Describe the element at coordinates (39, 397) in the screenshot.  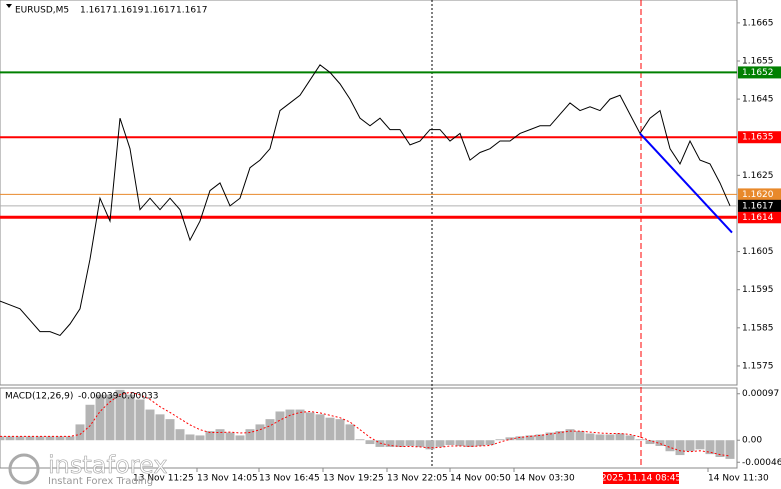
I see `macd-title: MACD(12,26,9)` at that location.